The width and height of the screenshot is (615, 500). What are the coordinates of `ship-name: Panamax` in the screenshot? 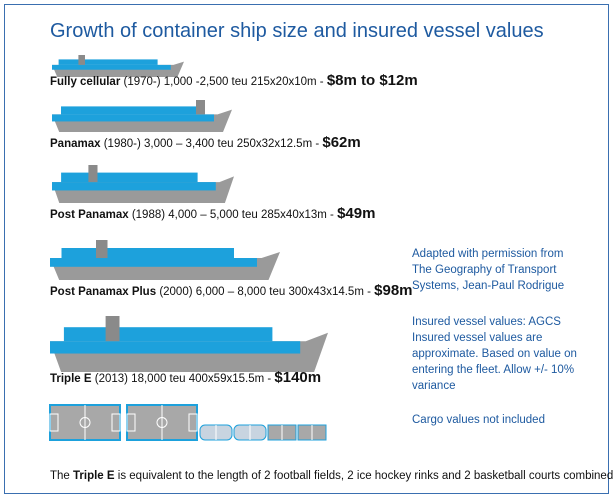 It's located at (75, 144).